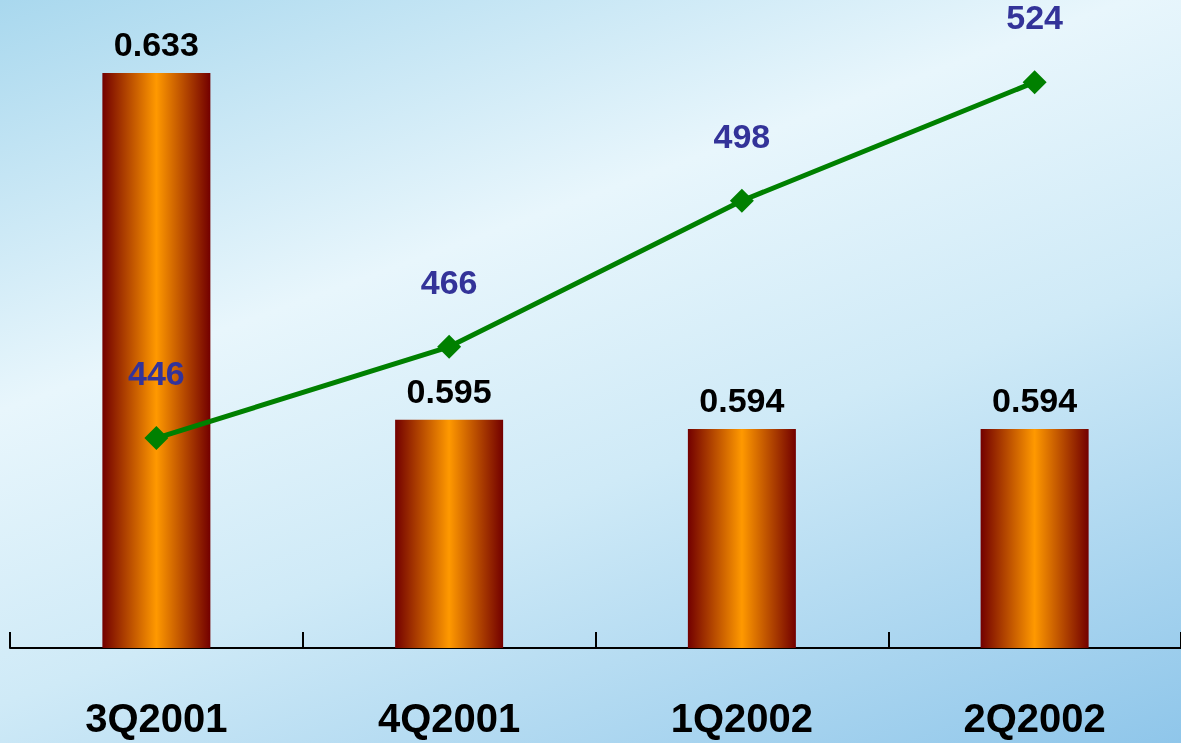  Describe the element at coordinates (156, 718) in the screenshot. I see `x-tick-label: 3Q2001` at that location.